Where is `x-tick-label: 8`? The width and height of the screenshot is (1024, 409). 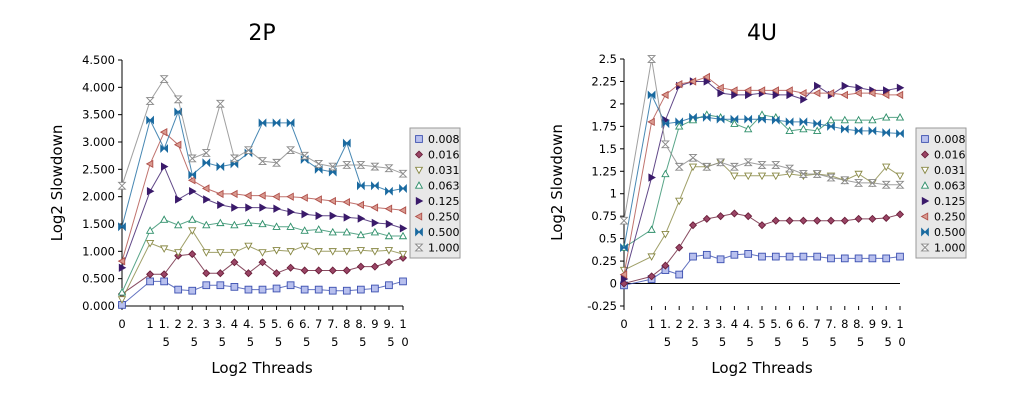
x-tick-label: 8 is located at coordinates (844, 324).